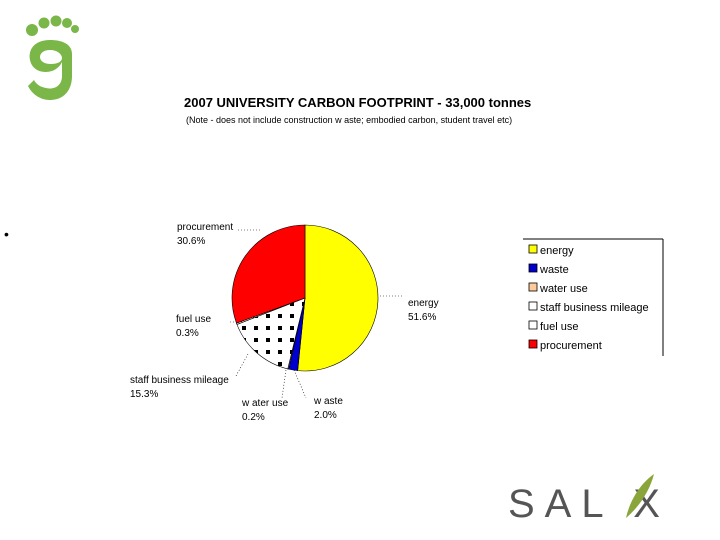  Describe the element at coordinates (205, 227) in the screenshot. I see `slice-label-procurement: procurement` at that location.